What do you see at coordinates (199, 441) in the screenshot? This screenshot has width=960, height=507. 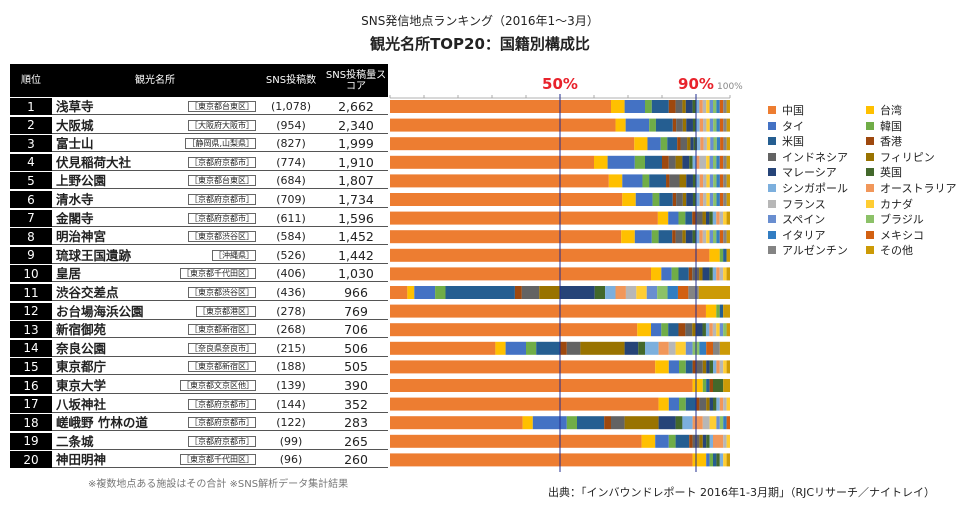 I see `table-row: 19 二条城 ［京都府京都市］ (99) 265` at bounding box center [199, 441].